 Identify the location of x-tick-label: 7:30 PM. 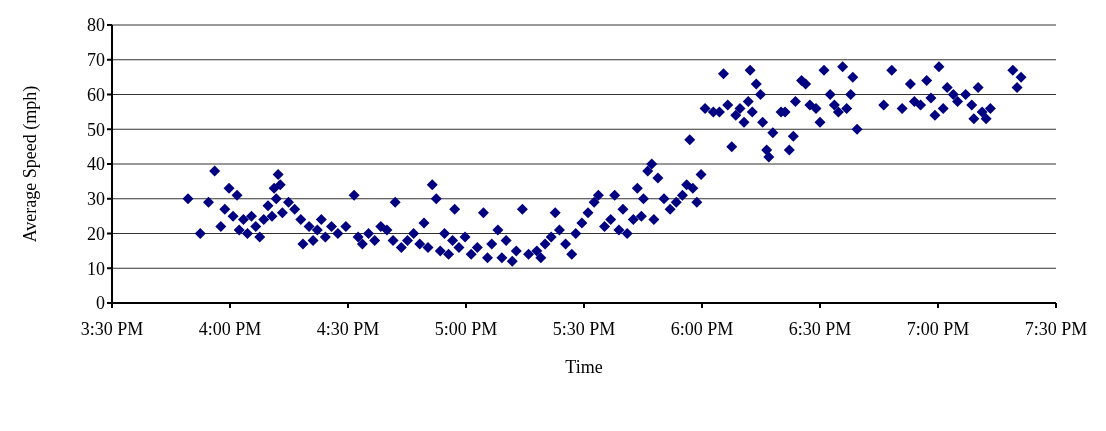
(1056, 328).